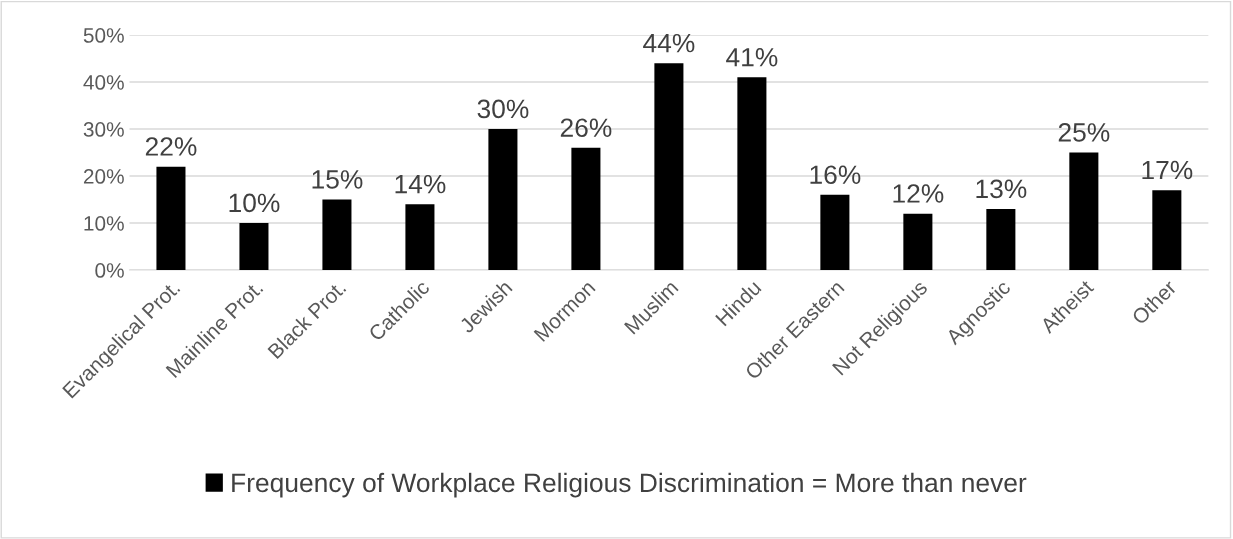 Image resolution: width=1233 pixels, height=539 pixels. What do you see at coordinates (586, 128) in the screenshot?
I see `data-label: 26%` at bounding box center [586, 128].